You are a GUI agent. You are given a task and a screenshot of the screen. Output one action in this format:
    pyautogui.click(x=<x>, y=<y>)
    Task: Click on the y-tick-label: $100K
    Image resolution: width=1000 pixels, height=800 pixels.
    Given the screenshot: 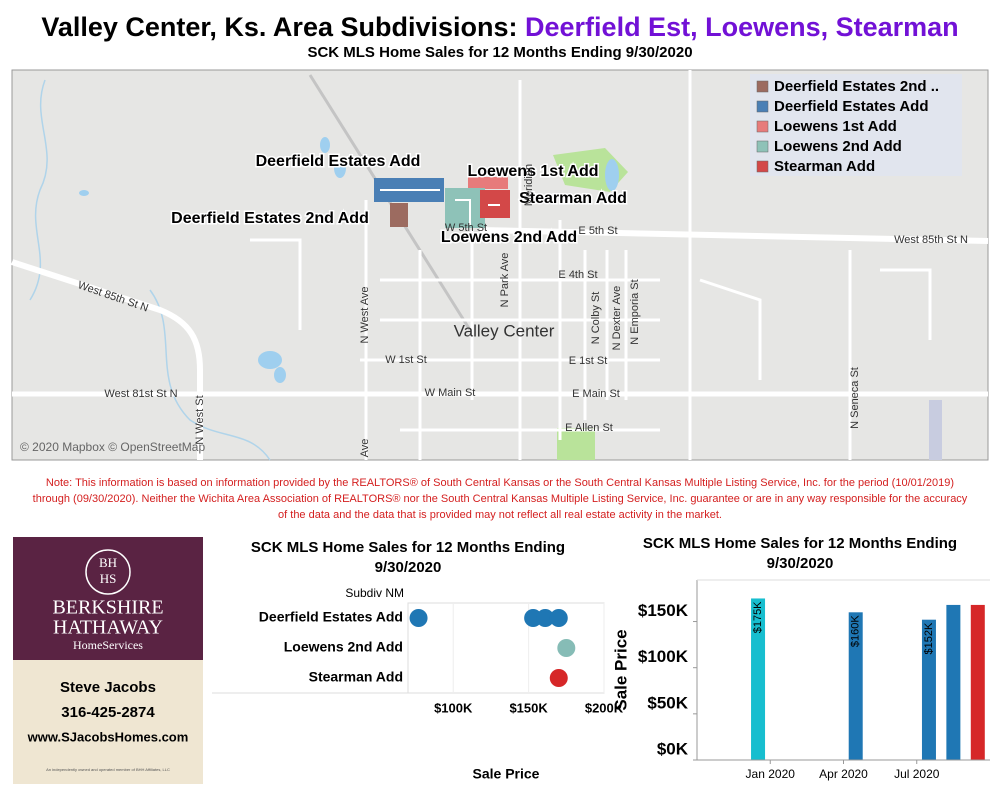 What is the action you would take?
    pyautogui.click(x=663, y=656)
    